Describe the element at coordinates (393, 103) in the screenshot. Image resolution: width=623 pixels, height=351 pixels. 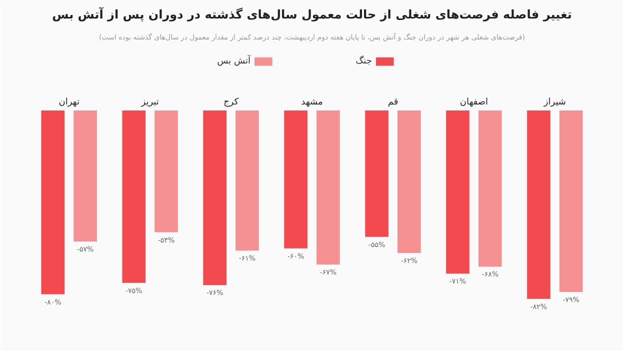
I see `x-tick-label: قم` at that location.